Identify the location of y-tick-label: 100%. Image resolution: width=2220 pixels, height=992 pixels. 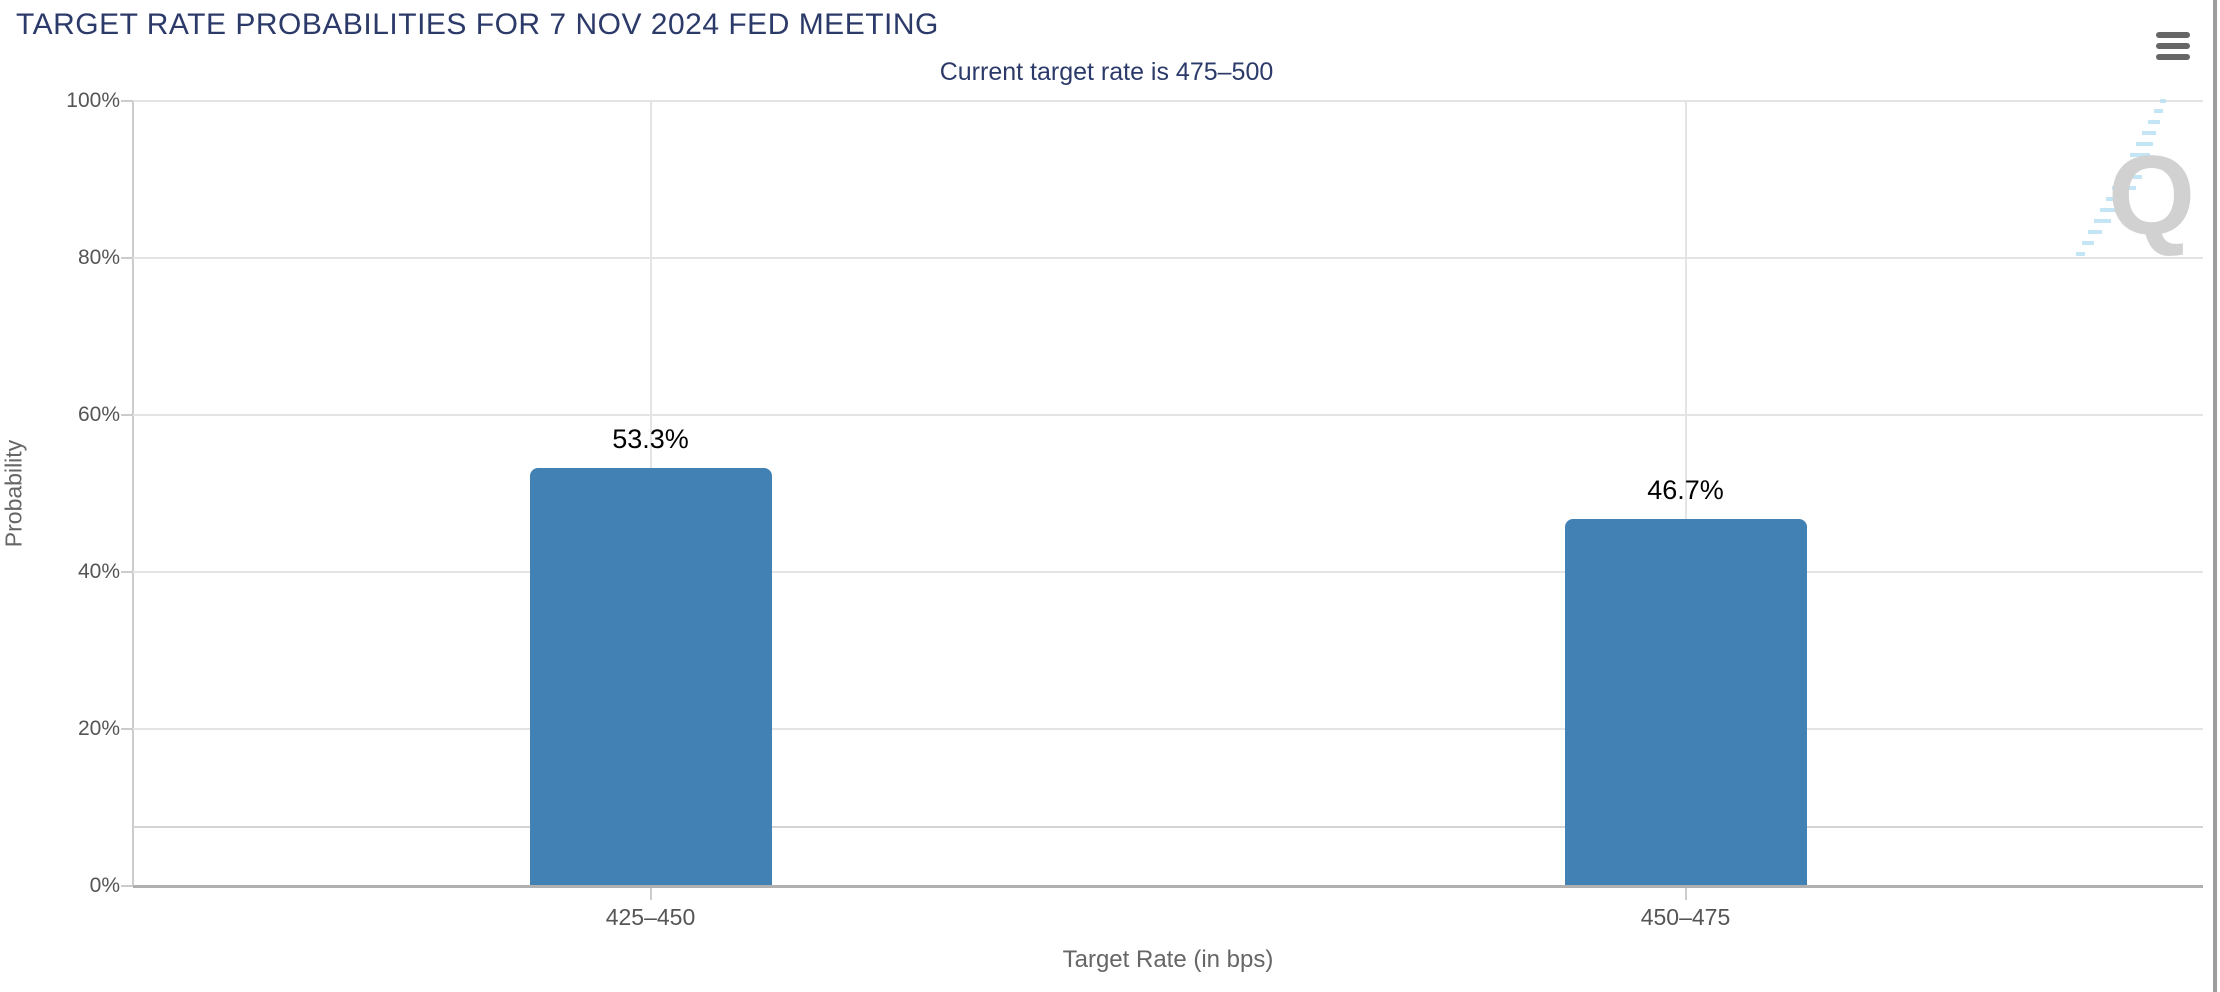
(93, 100).